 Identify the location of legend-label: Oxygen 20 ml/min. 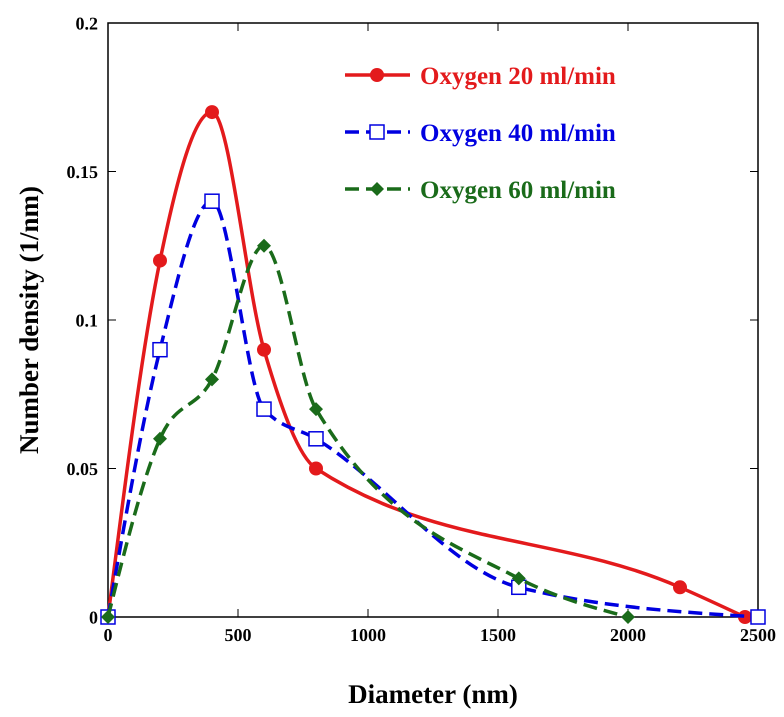
(518, 76).